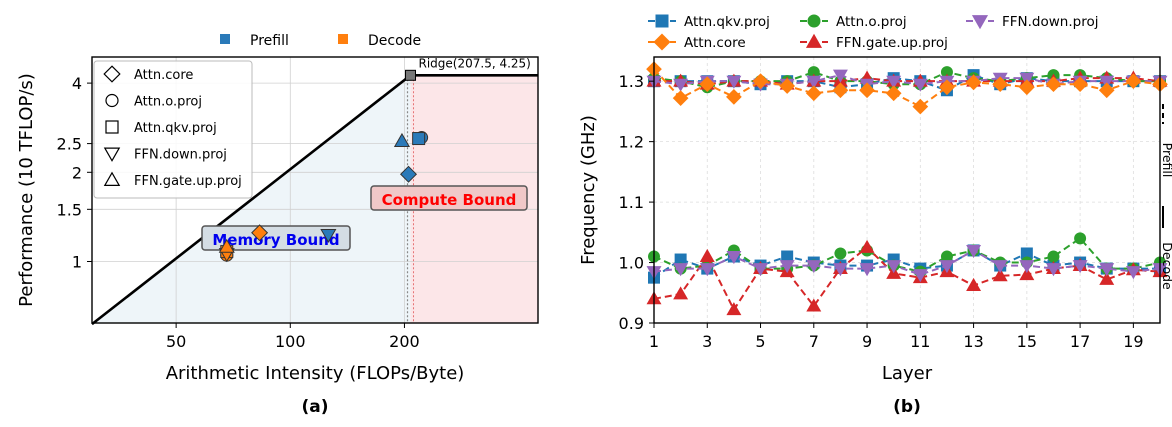 This screenshot has height=427, width=1172. I want to click on y-tick-label: 1.3, so click(631, 81).